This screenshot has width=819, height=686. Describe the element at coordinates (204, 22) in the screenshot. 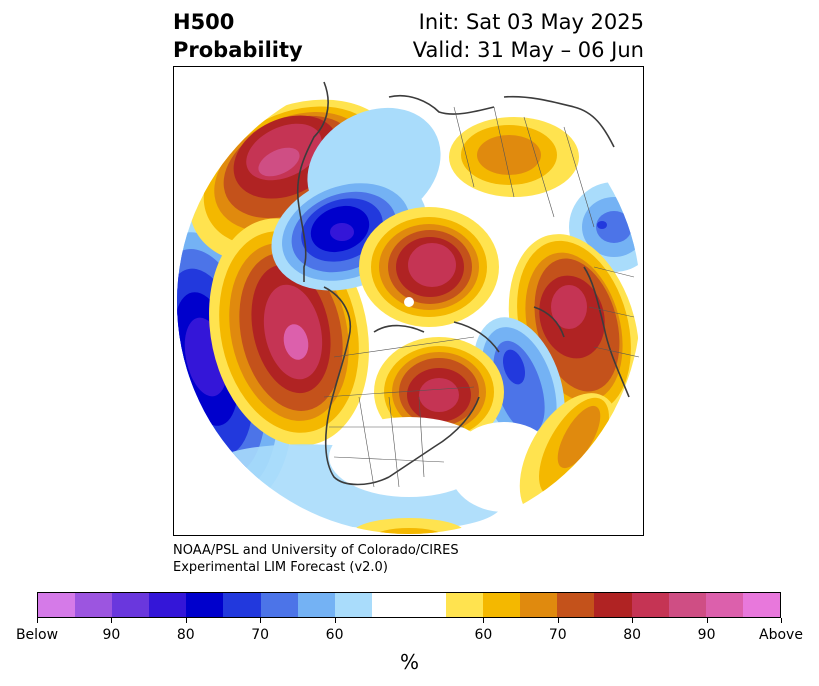

I see `variable-title: H500` at that location.